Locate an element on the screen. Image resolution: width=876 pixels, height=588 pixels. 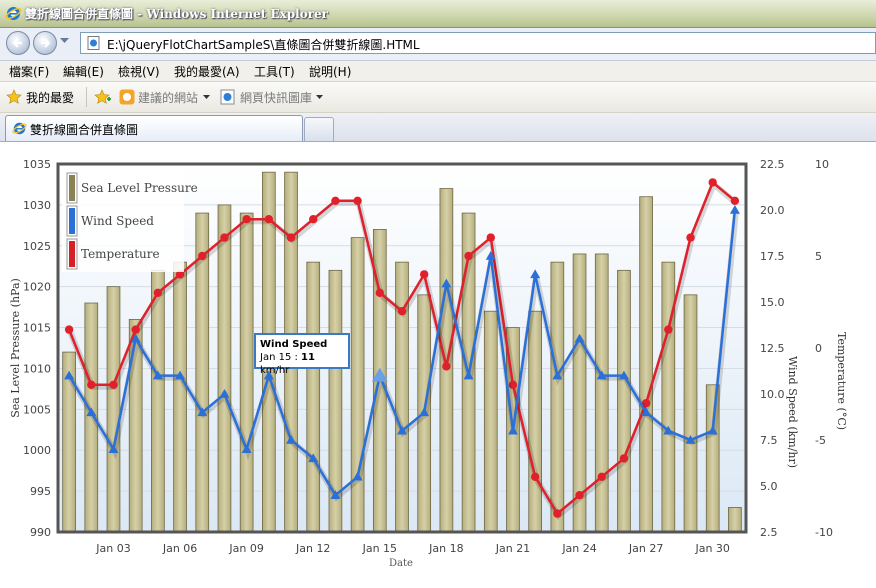
menu-edit: 編輯(E) is located at coordinates (83, 72).